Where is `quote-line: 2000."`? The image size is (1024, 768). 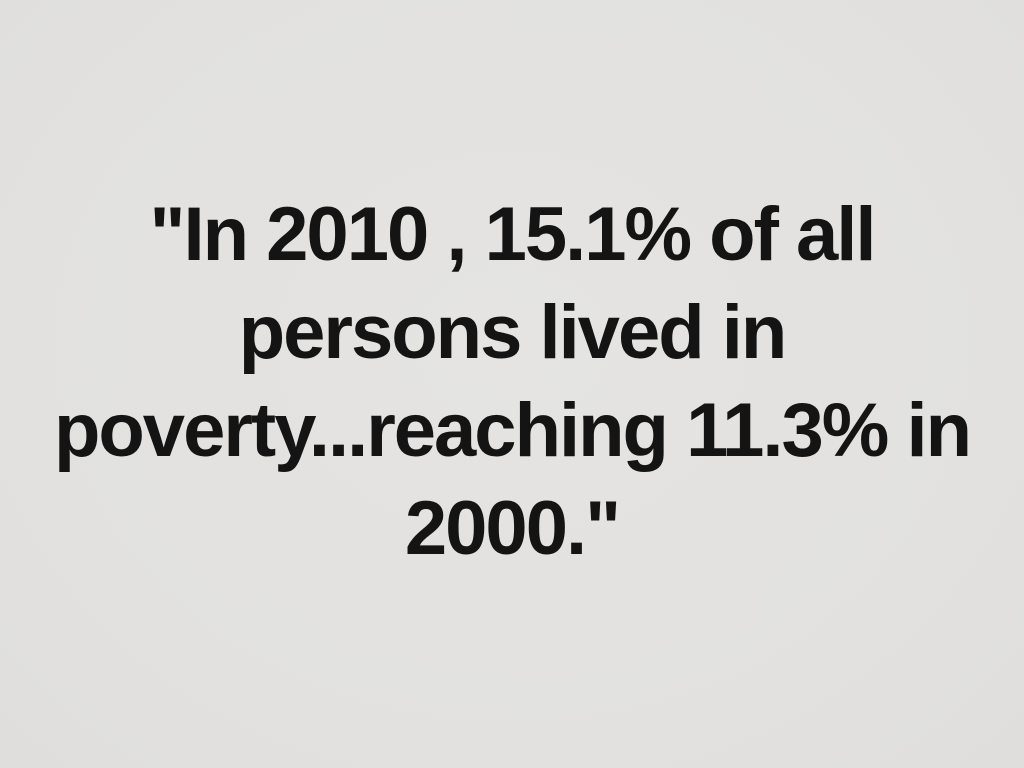
quote-line: 2000." is located at coordinates (512, 528).